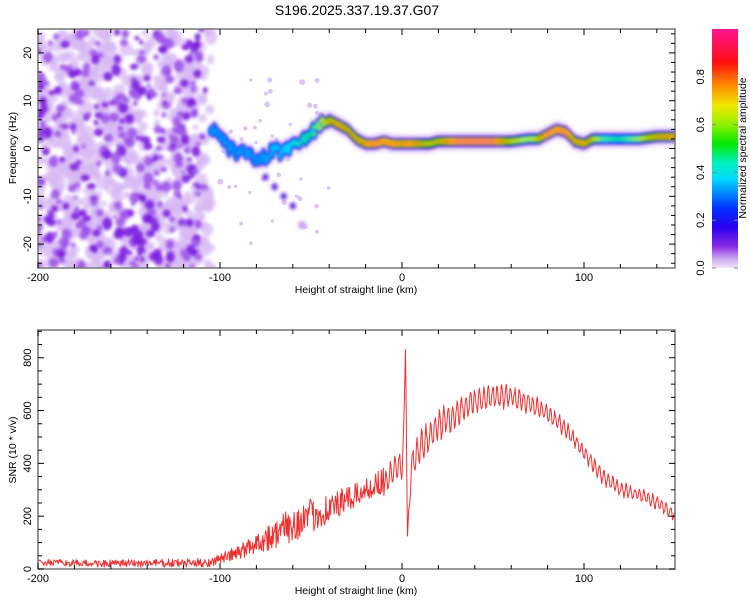  Describe the element at coordinates (402, 278) in the screenshot. I see `x-tick-label: 0` at that location.